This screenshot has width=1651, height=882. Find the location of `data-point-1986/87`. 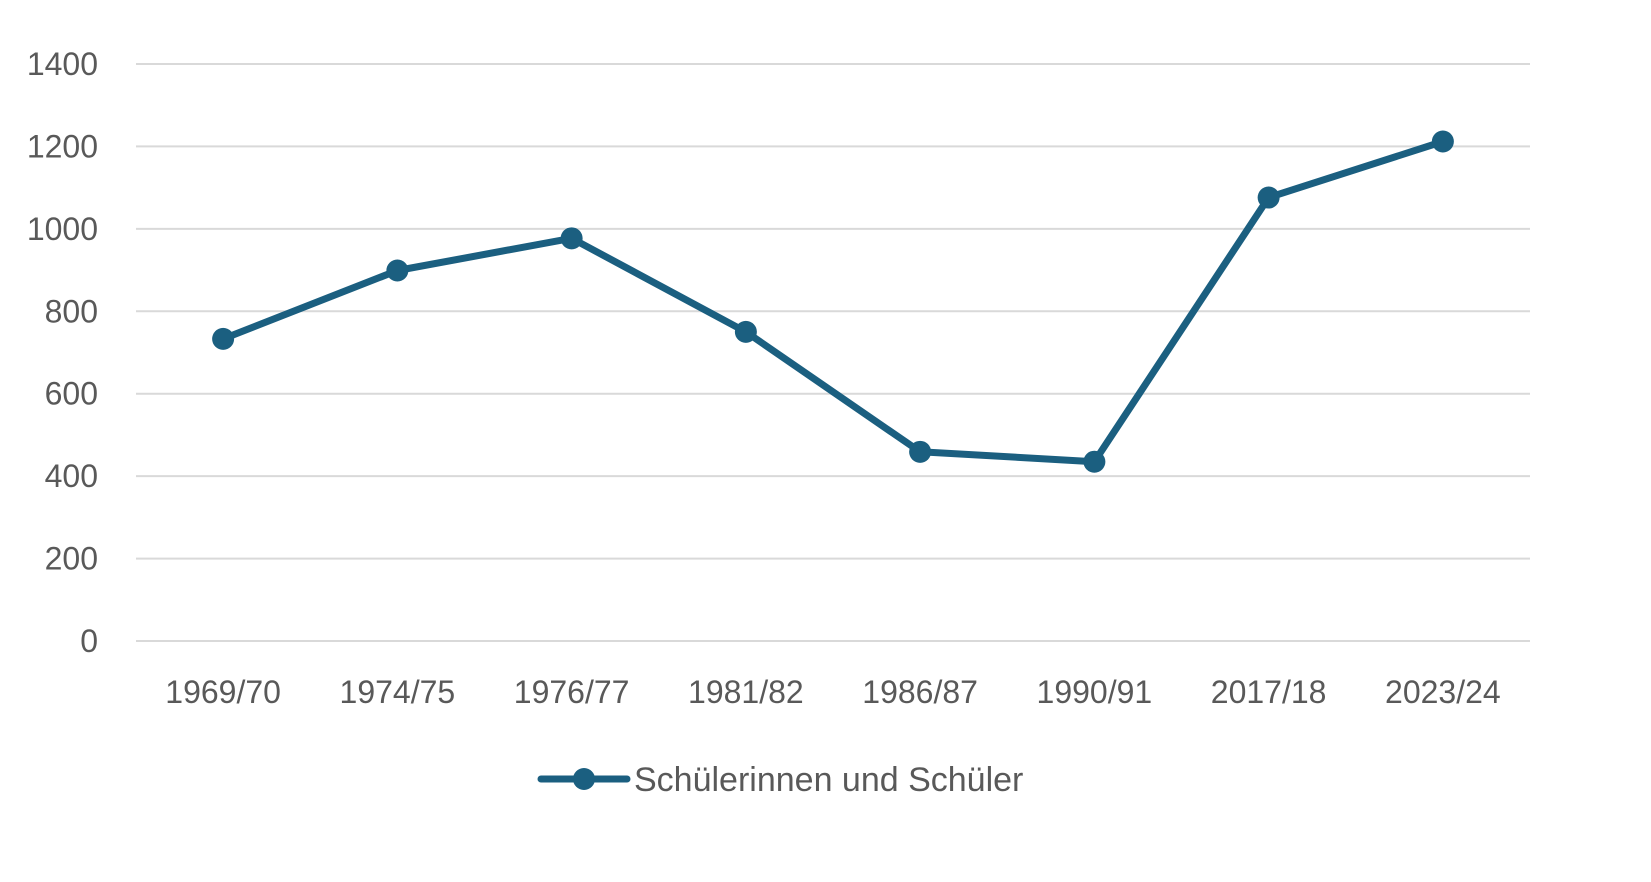

data-point-1986/87 is located at coordinates (920, 451).